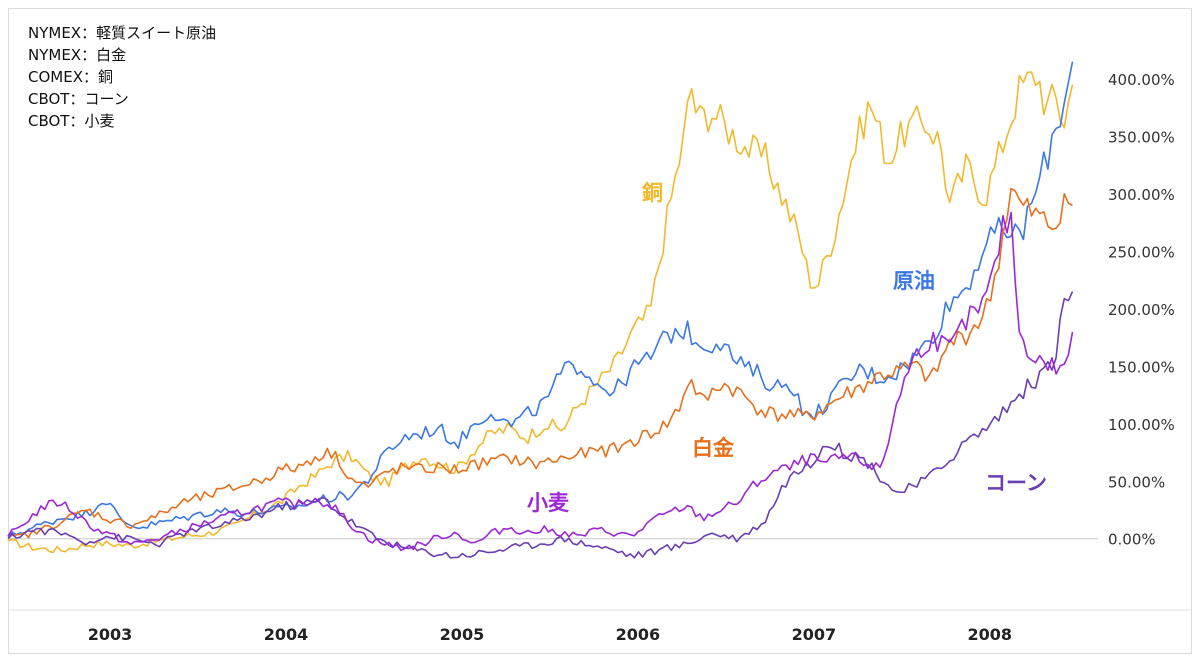 Image resolution: width=1200 pixels, height=661 pixels. What do you see at coordinates (638, 634) in the screenshot?
I see `x-tick-label: 2006` at bounding box center [638, 634].